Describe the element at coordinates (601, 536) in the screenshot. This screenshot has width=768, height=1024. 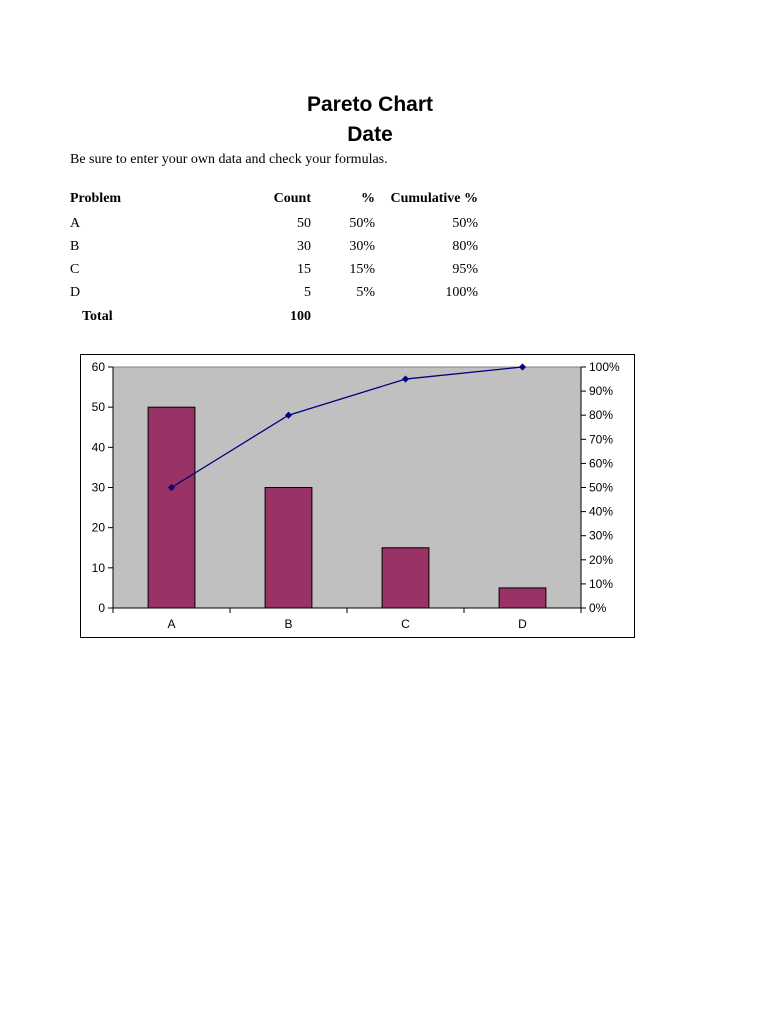
I see `y2-tick-label: 30%` at that location.